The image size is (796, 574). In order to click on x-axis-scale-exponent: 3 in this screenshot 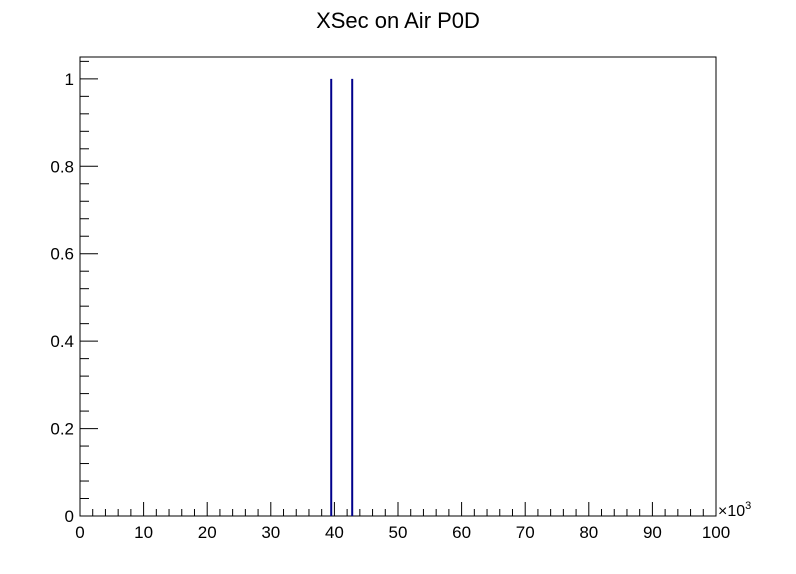, I will do `click(748, 506)`.